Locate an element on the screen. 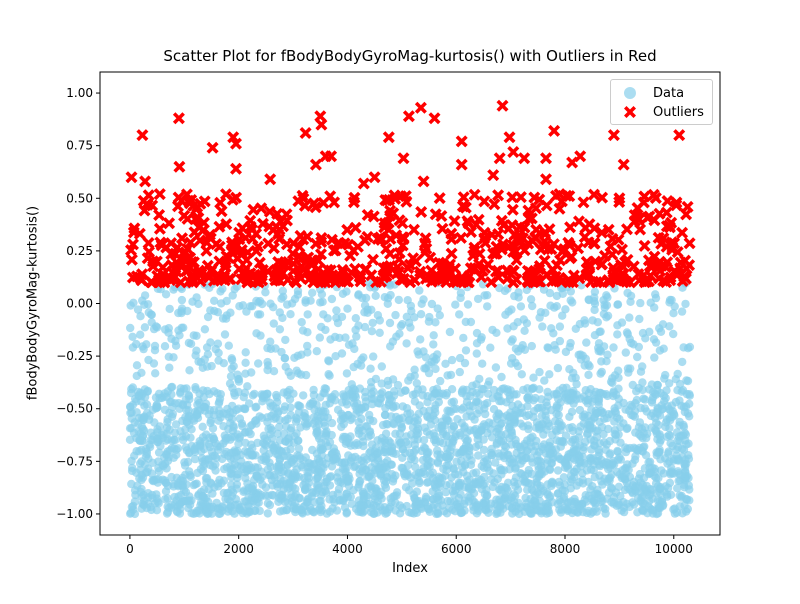  legend: Data Outliers is located at coordinates (661, 102).